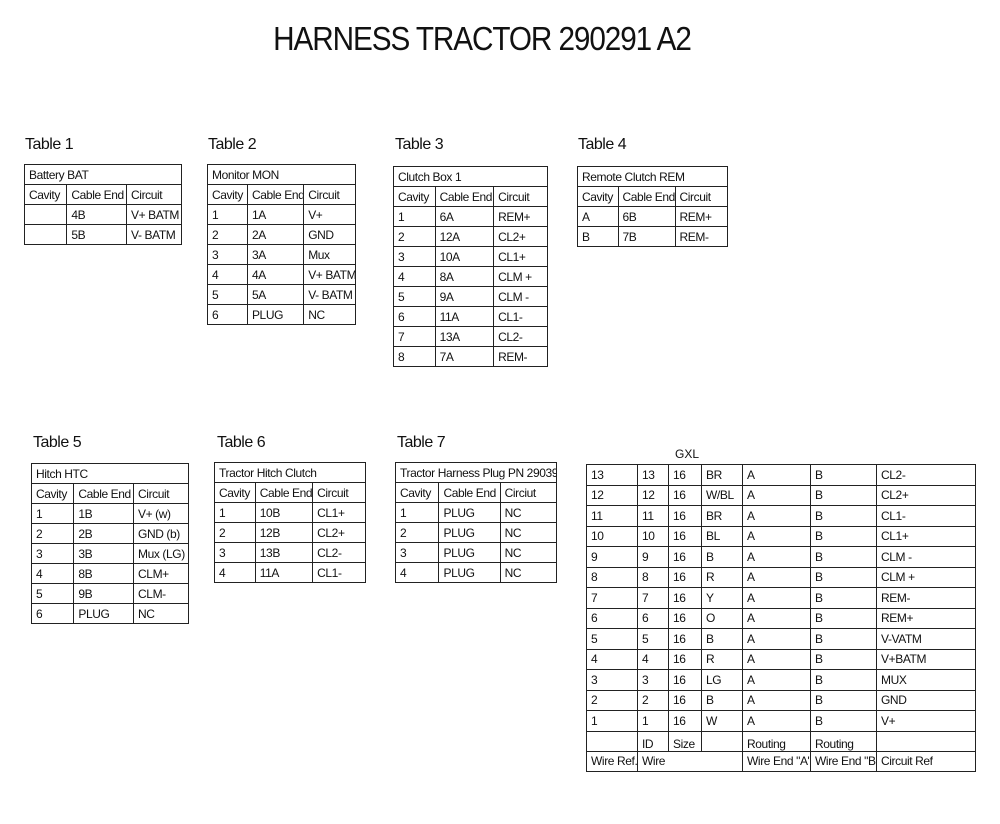  What do you see at coordinates (45, 214) in the screenshot?
I see `cell` at bounding box center [45, 214].